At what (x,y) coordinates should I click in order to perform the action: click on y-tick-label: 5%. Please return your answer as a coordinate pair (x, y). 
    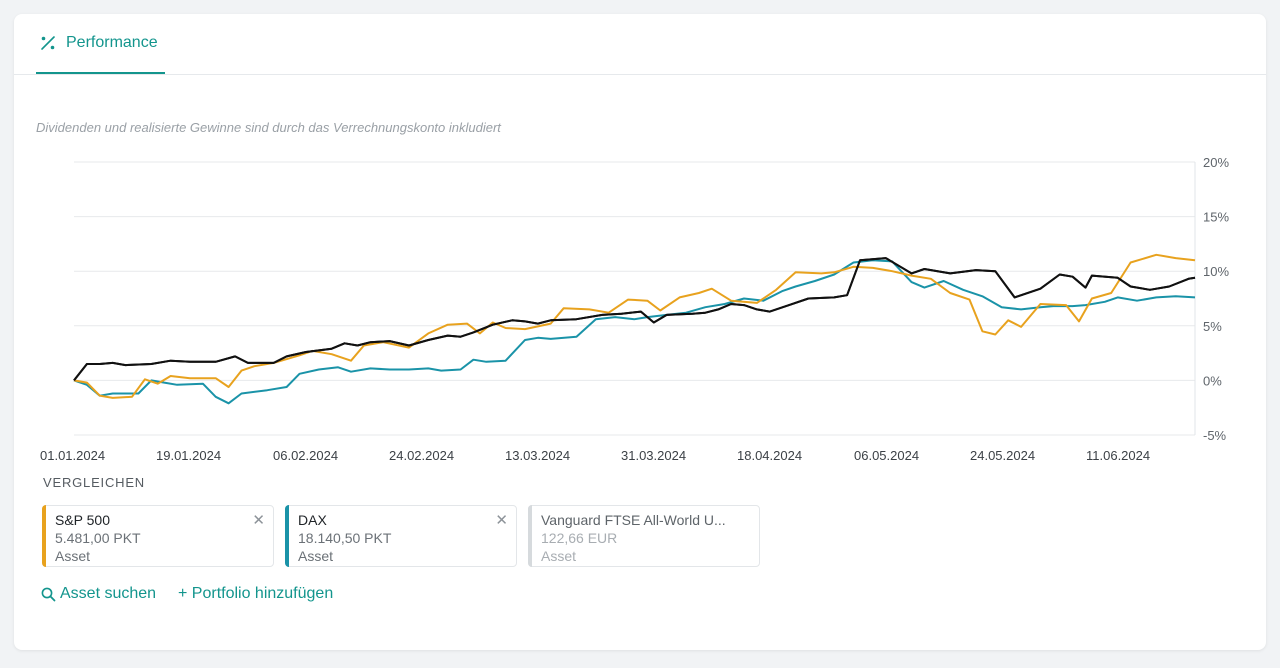
    Looking at the image, I should click on (1212, 326).